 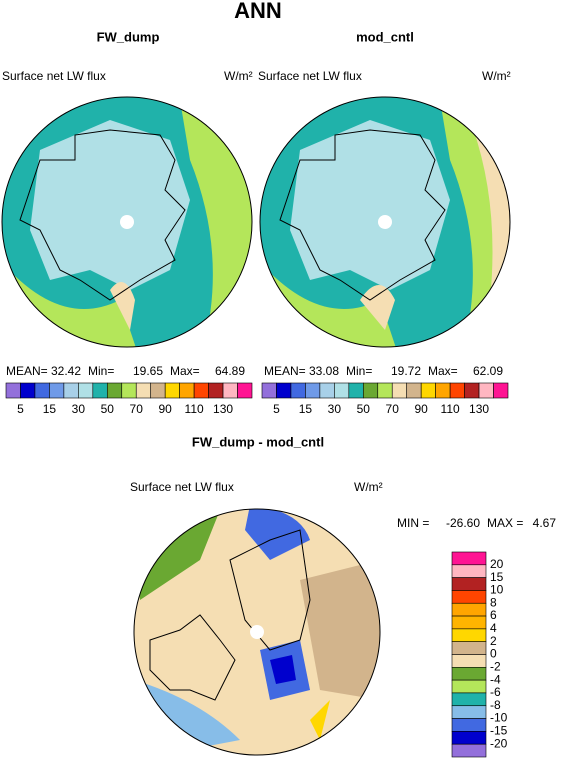 What do you see at coordinates (406, 371) in the screenshot?
I see `stat-value: 19.72` at bounding box center [406, 371].